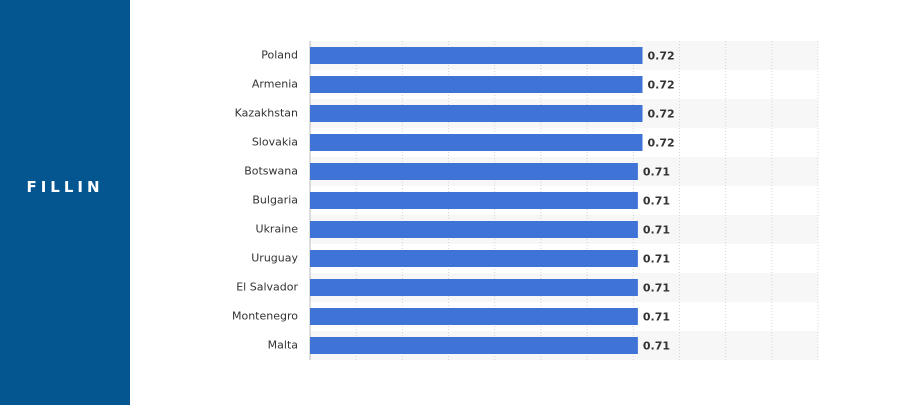 The image size is (901, 405). What do you see at coordinates (275, 142) in the screenshot?
I see `category-label: Slovakia` at bounding box center [275, 142].